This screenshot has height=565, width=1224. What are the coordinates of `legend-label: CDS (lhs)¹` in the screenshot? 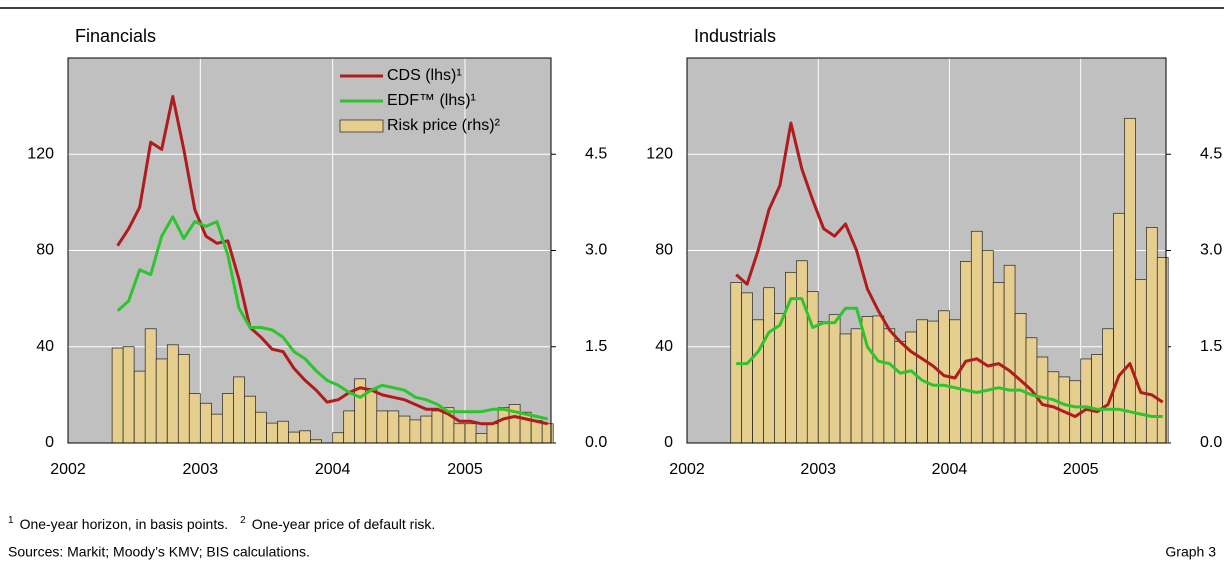 It's located at (424, 75).